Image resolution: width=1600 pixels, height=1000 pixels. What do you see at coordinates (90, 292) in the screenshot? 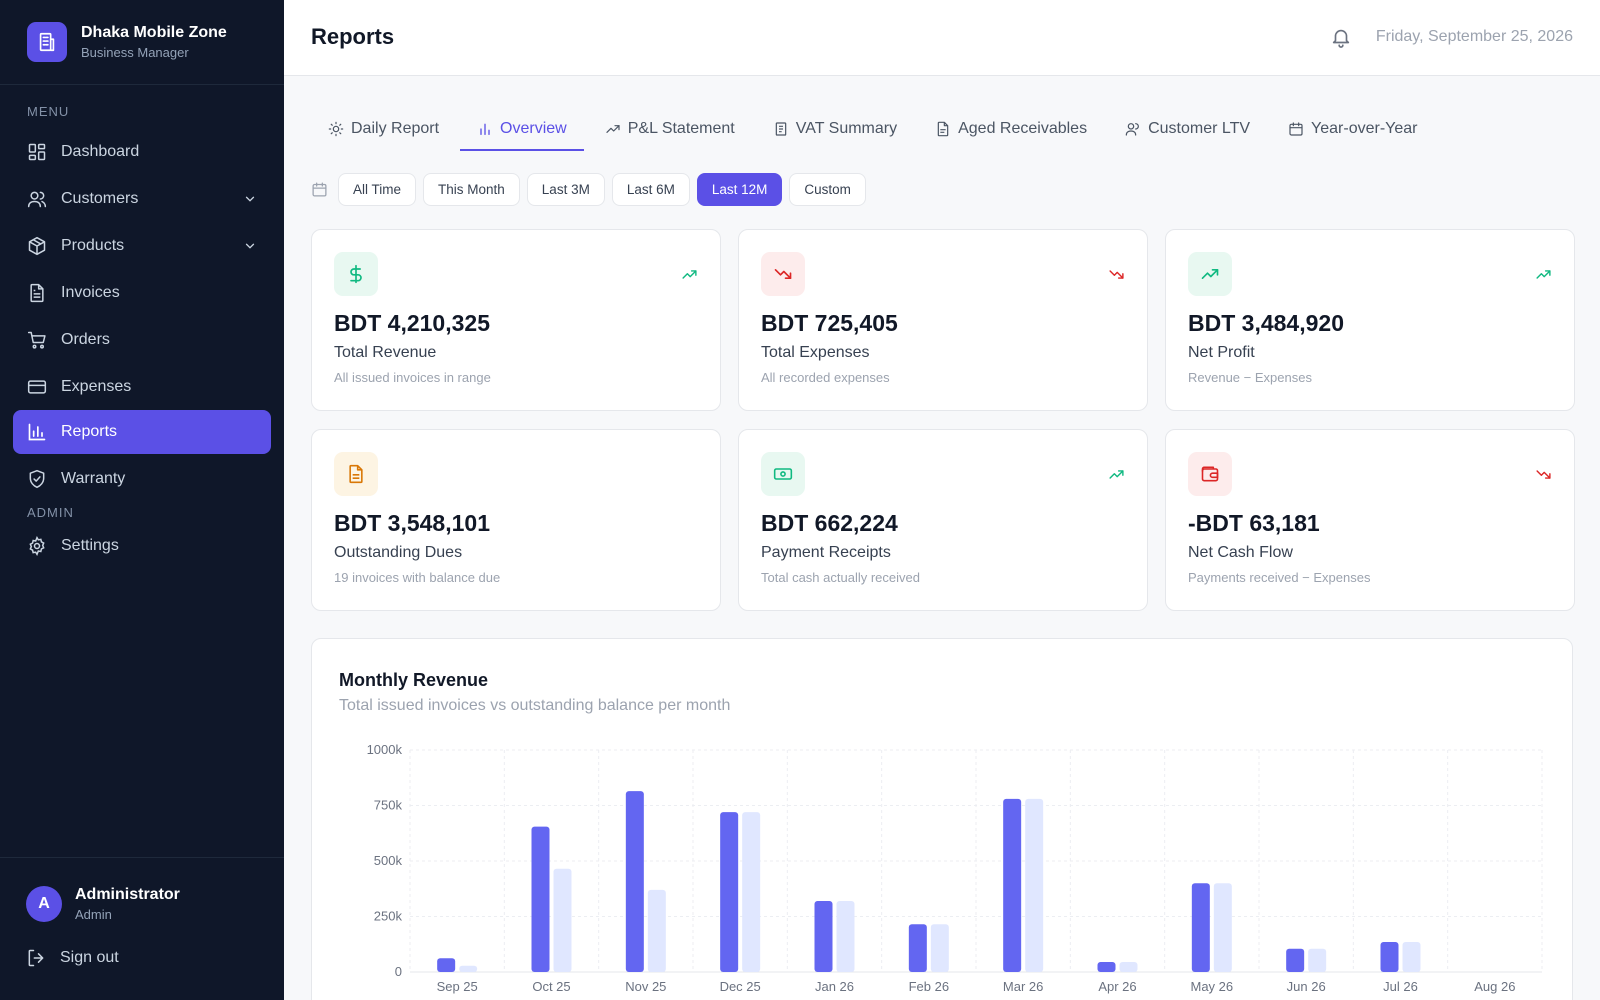
I see `sidebar-item-label: Invoices` at bounding box center [90, 292].